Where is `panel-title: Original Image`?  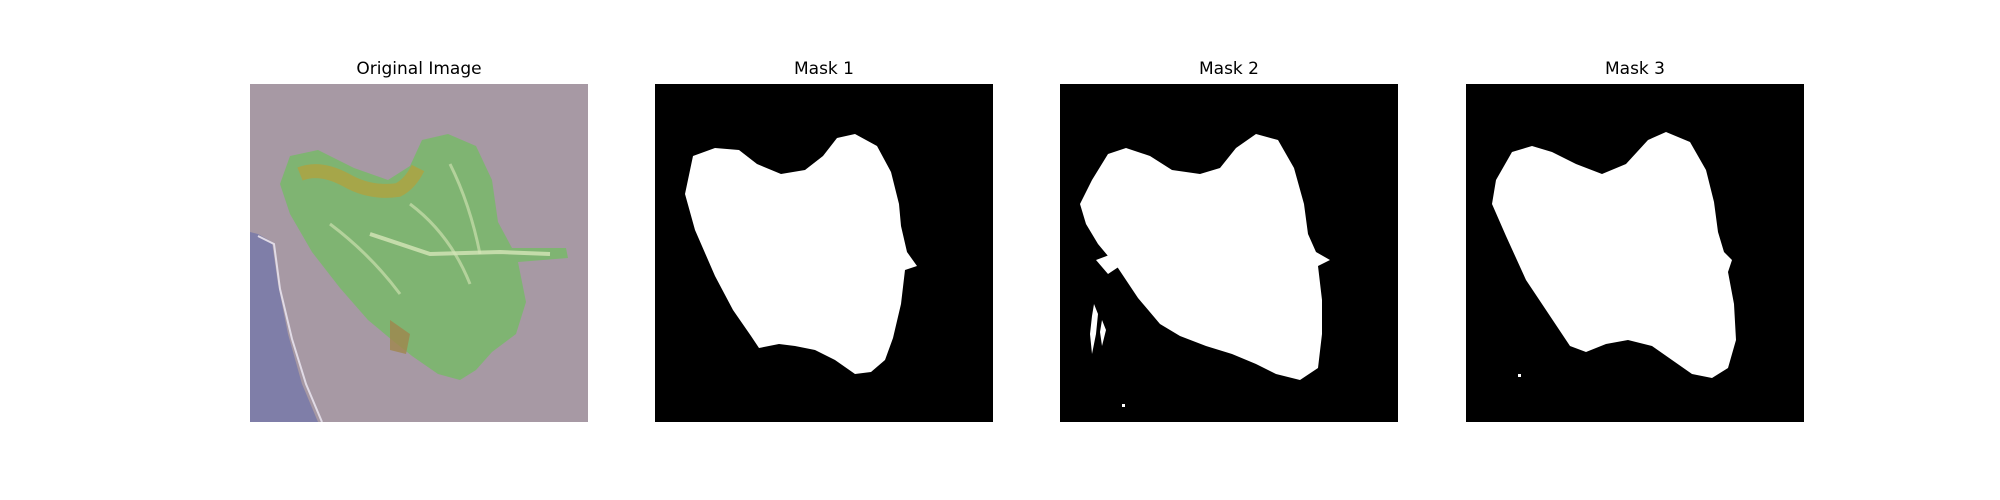
panel-title: Original Image is located at coordinates (419, 69).